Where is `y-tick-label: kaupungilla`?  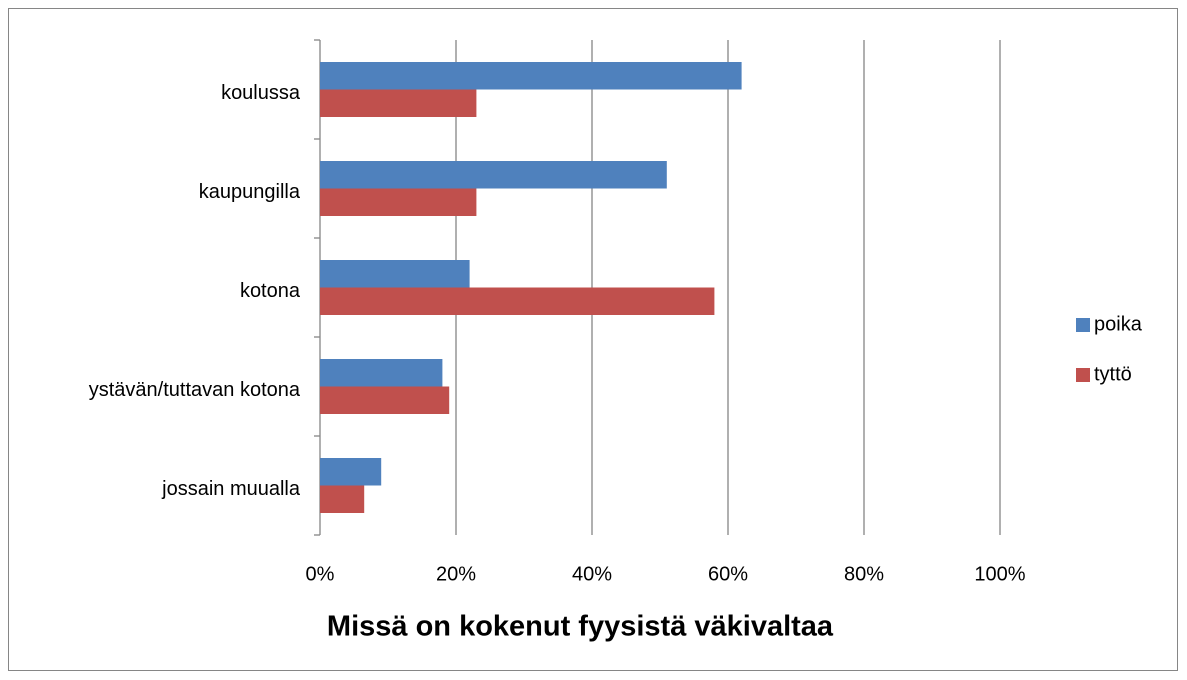
y-tick-label: kaupungilla is located at coordinates (250, 192).